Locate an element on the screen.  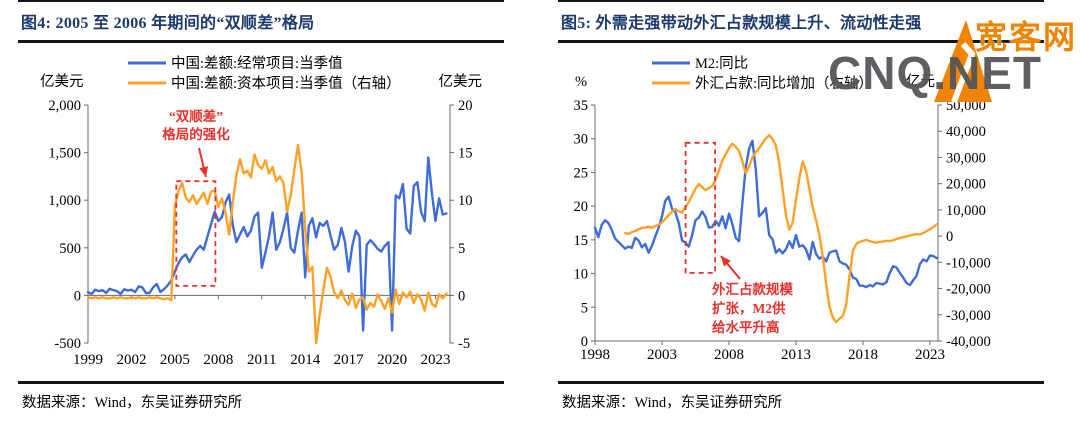
capital-account-legend-label: 中国:差额:资本项目:当季值（右轴） is located at coordinates (286, 83).